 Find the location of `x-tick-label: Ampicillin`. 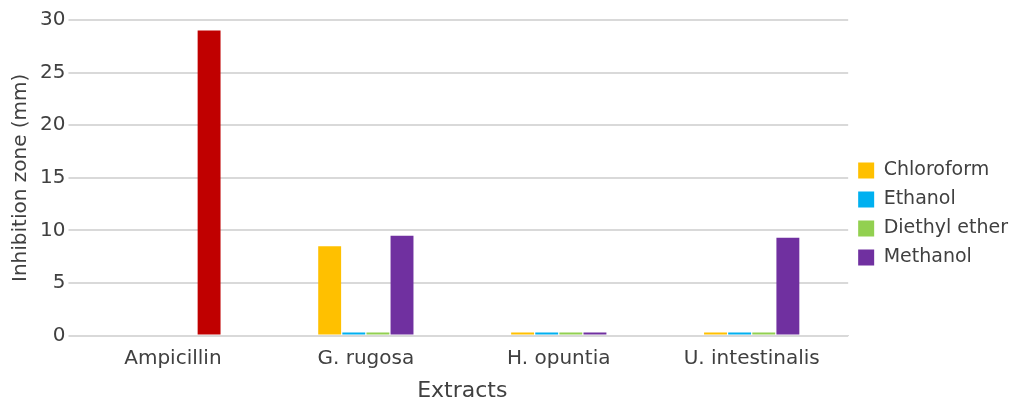

x-tick-label: Ampicillin is located at coordinates (173, 356).